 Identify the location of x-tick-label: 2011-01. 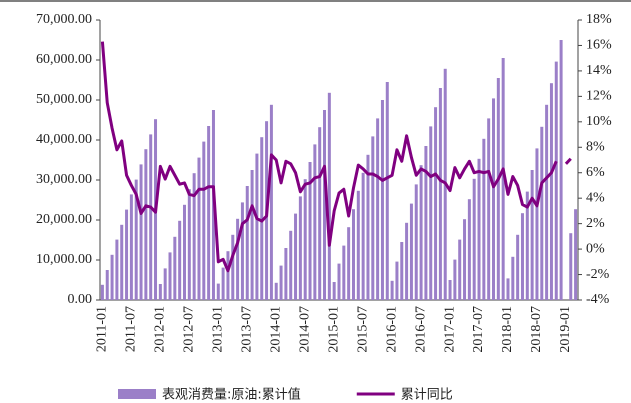
(102, 329).